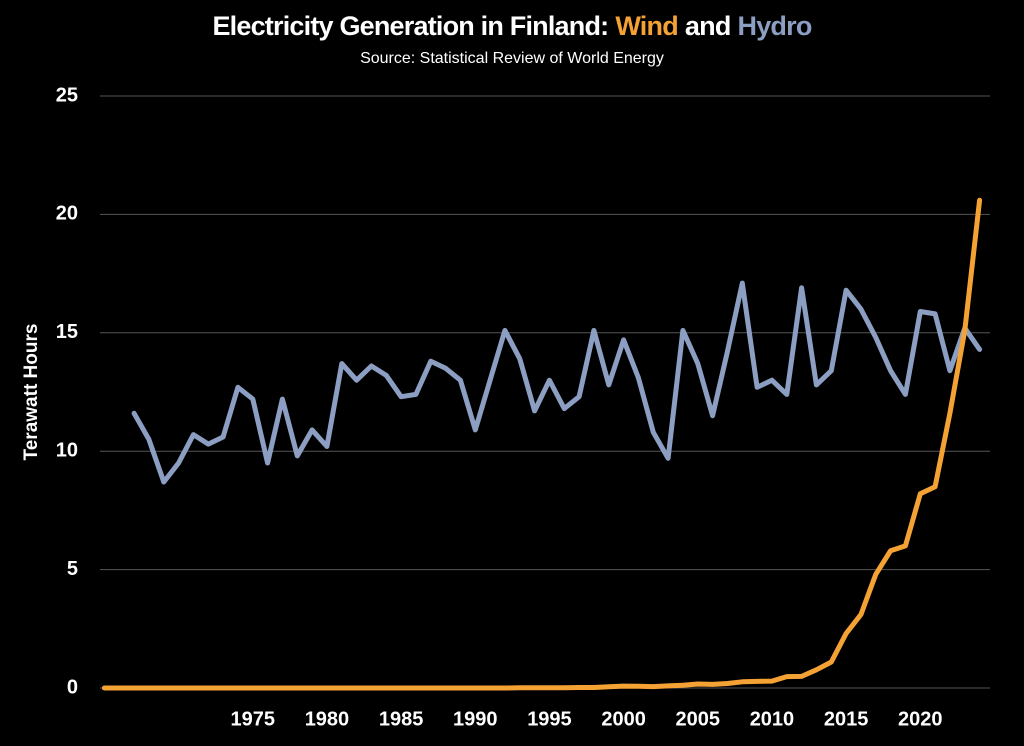 The width and height of the screenshot is (1024, 746). What do you see at coordinates (646, 26) in the screenshot?
I see `legend-entry: Wind` at bounding box center [646, 26].